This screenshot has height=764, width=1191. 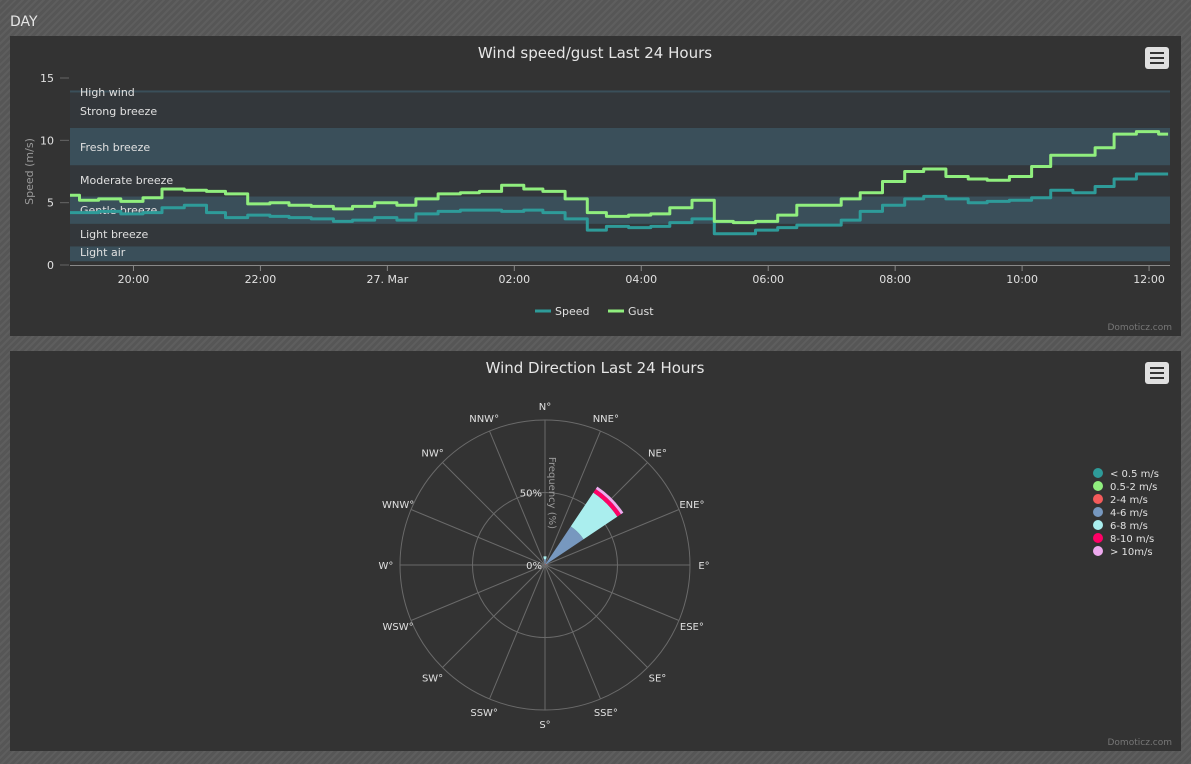 What do you see at coordinates (134, 279) in the screenshot?
I see `x-tick-label: 20:00` at bounding box center [134, 279].